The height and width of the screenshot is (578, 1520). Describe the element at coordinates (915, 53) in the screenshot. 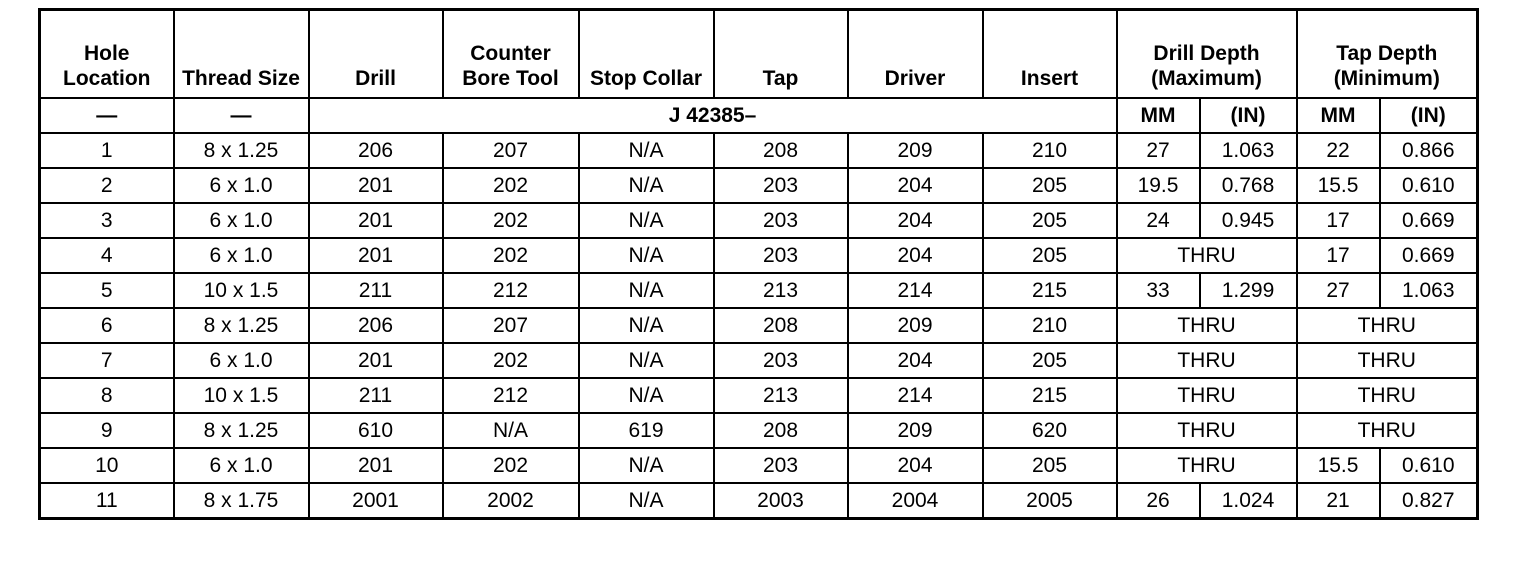

I see `header-driver: Driver` at that location.